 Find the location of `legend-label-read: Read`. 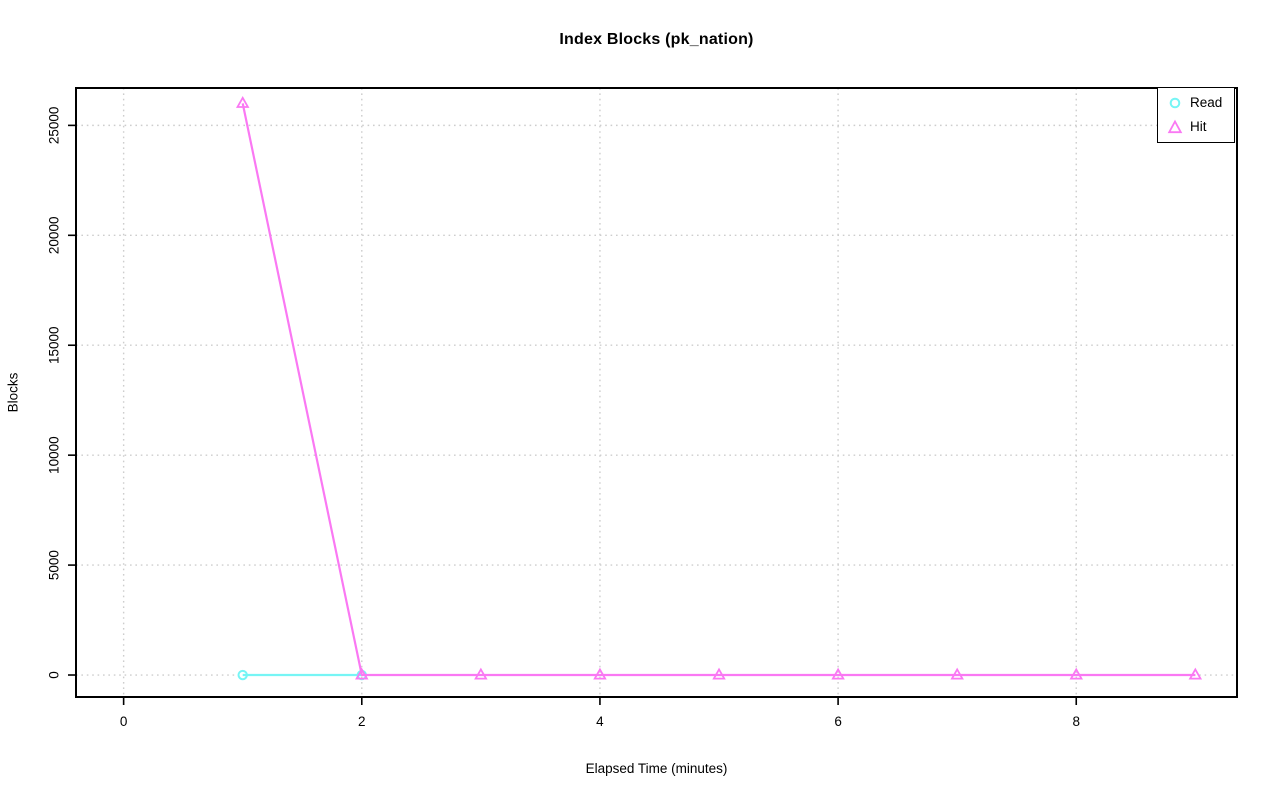

legend-label-read: Read is located at coordinates (1206, 103).